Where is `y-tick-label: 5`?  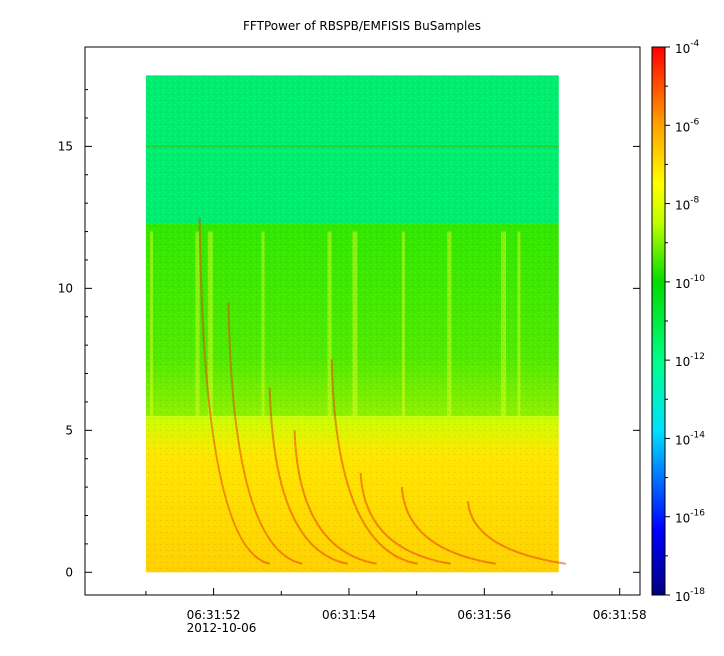 y-tick-label: 5 is located at coordinates (69, 430).